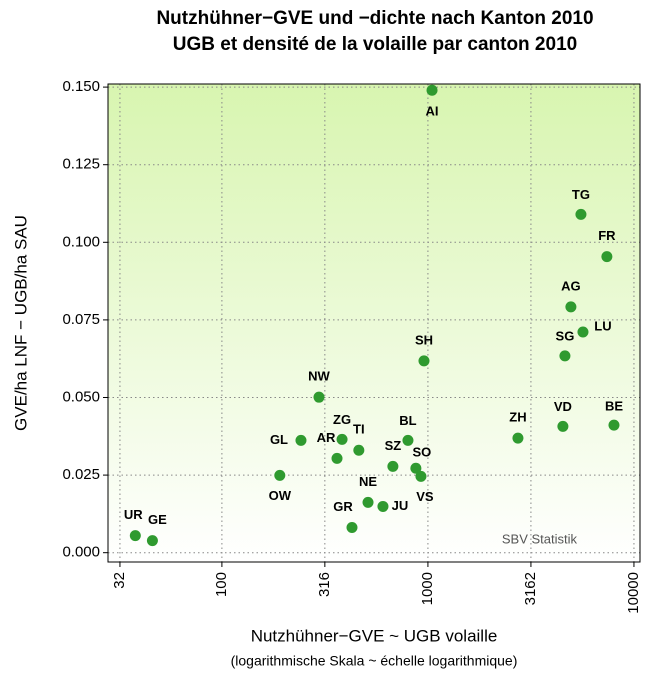 The height and width of the screenshot is (673, 663). Describe the element at coordinates (319, 376) in the screenshot. I see `point-label: NW` at that location.